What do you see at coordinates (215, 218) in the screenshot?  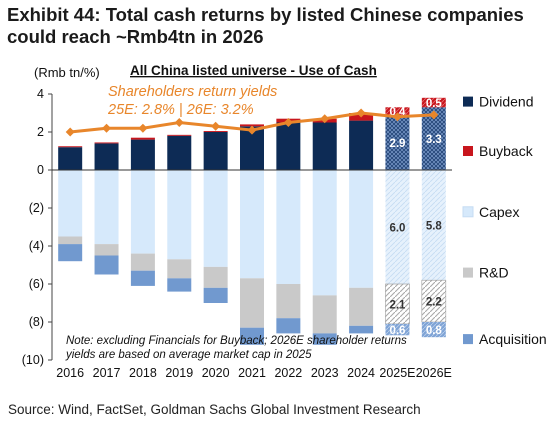 I see `bar-capex-2020` at bounding box center [215, 218].